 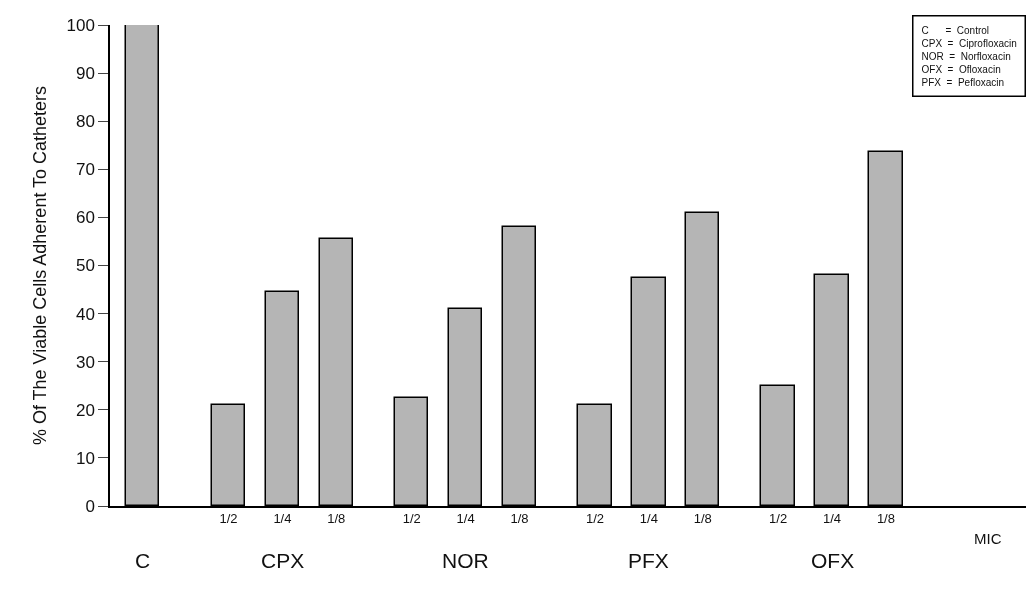 What do you see at coordinates (85, 122) in the screenshot?
I see `y-tick-label: 80` at bounding box center [85, 122].